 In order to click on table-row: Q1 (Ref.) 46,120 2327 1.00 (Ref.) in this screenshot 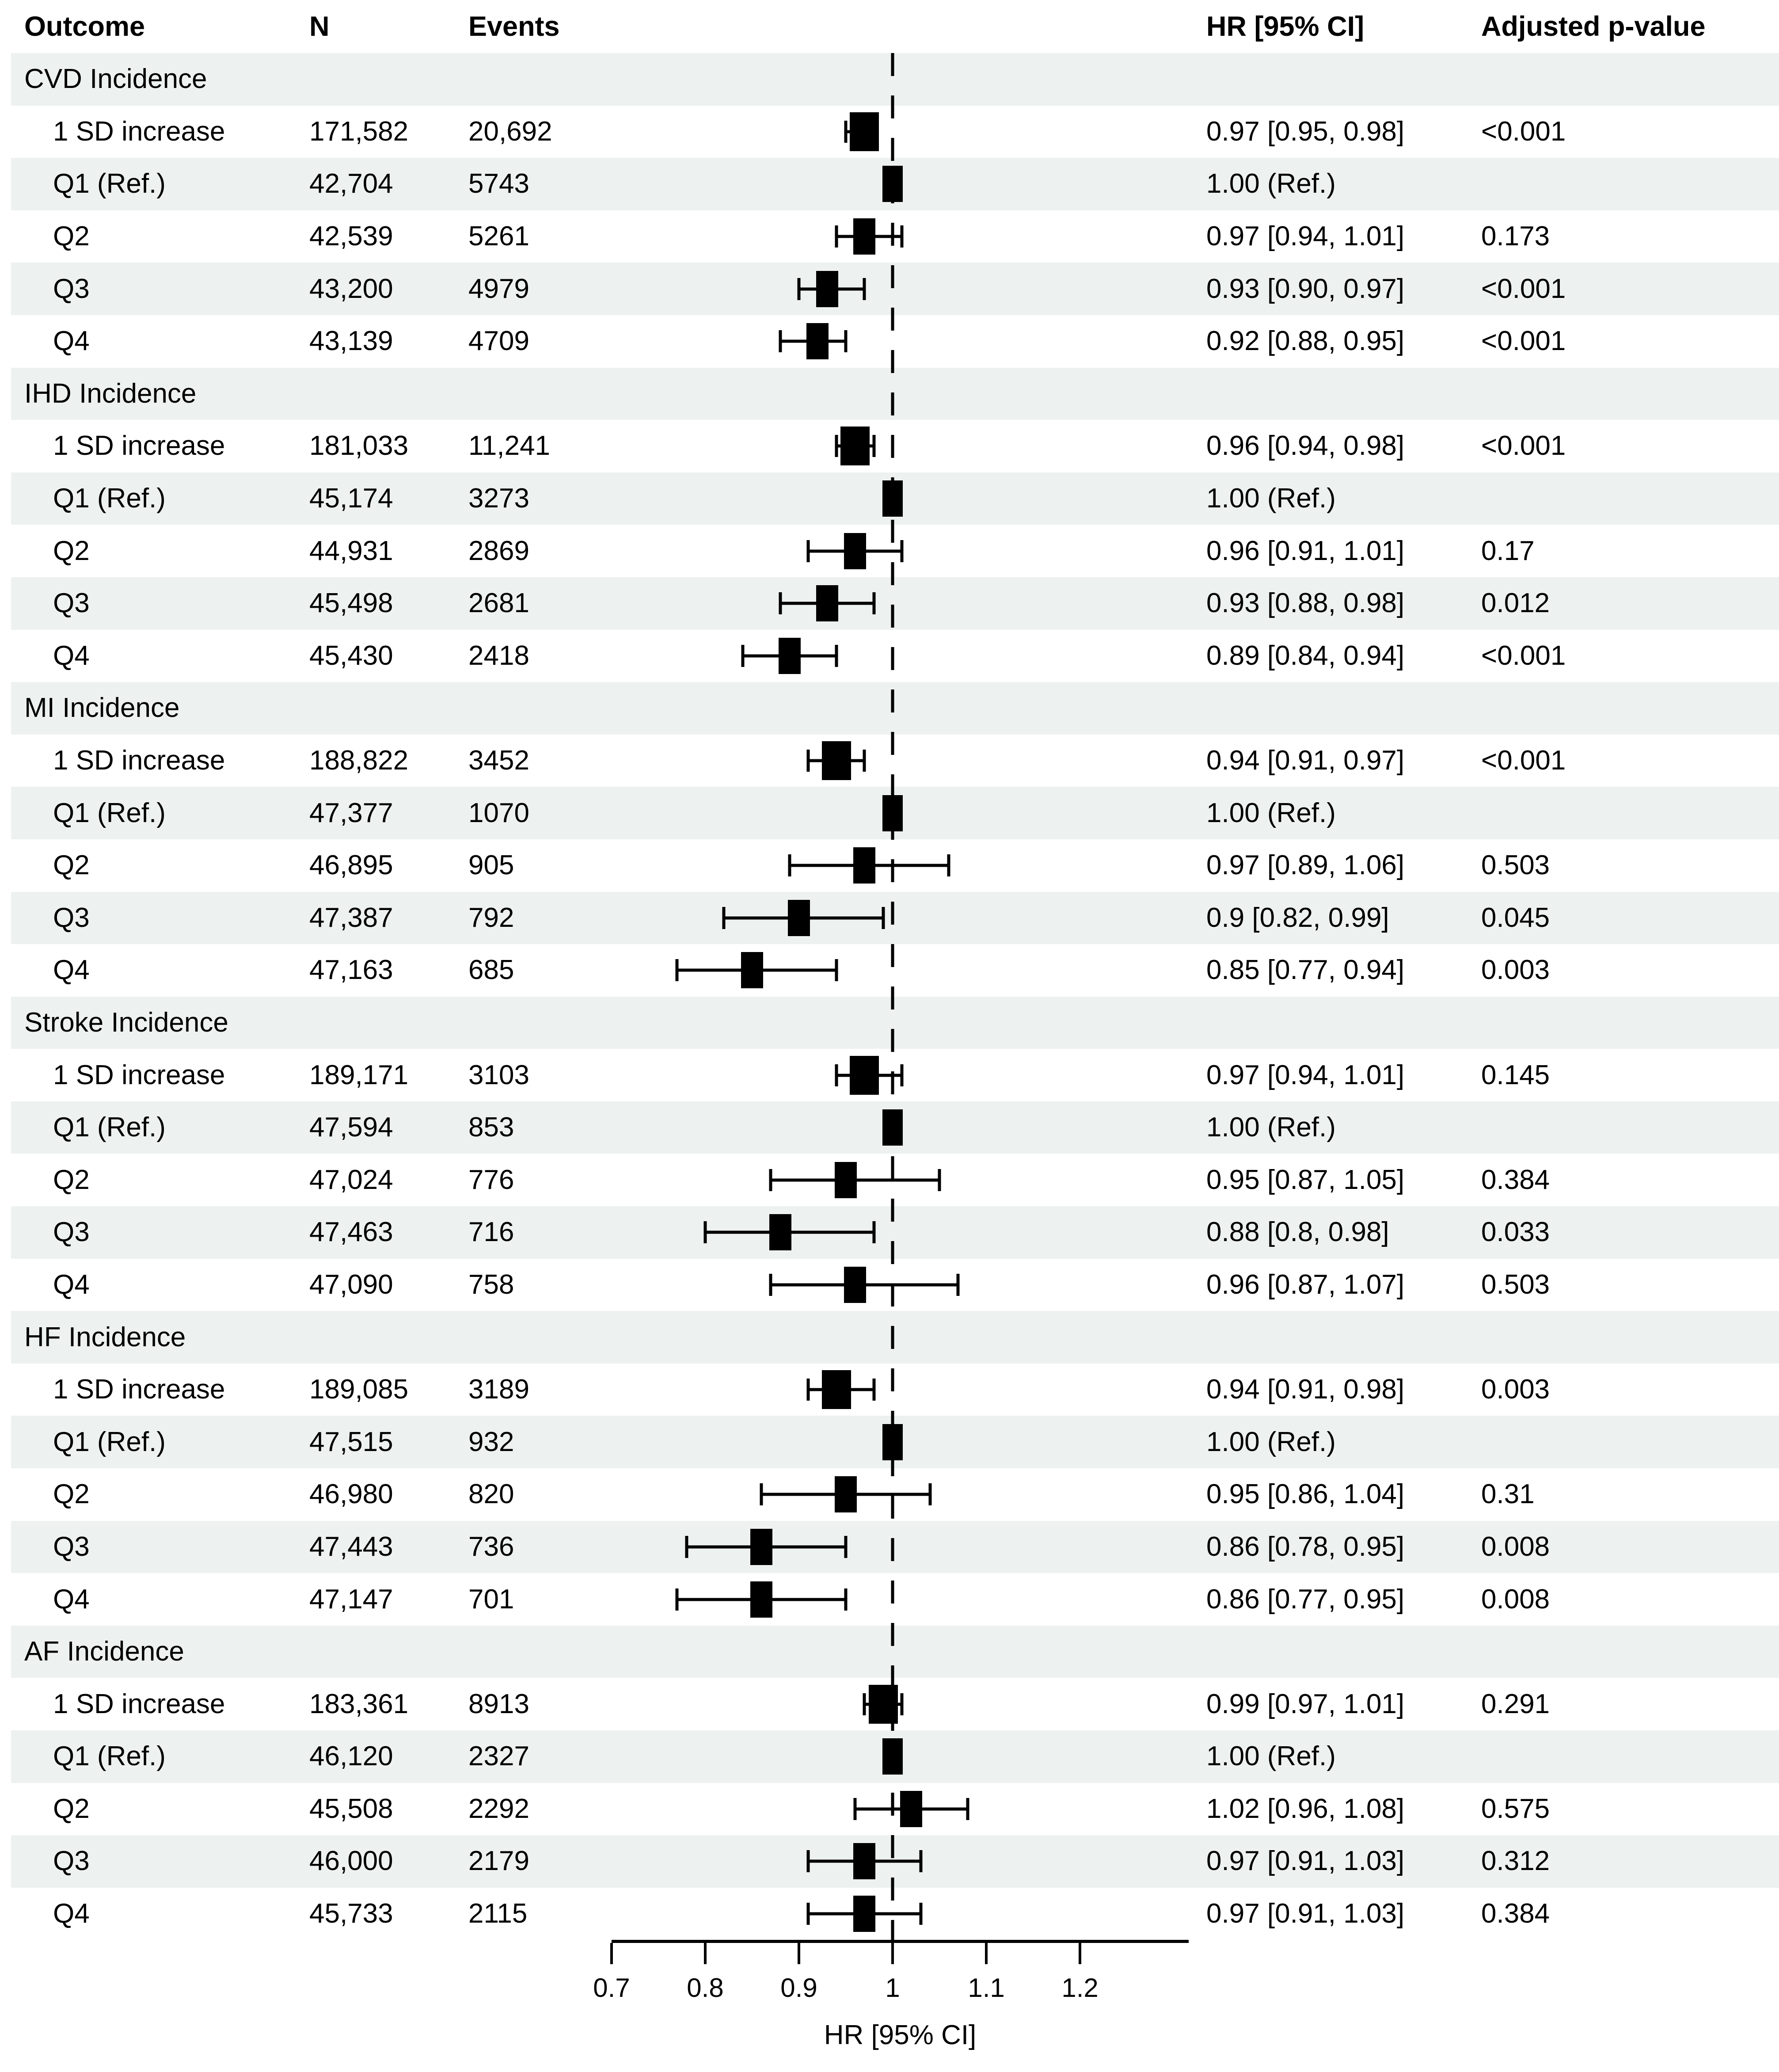, I will do `click(895, 1756)`.